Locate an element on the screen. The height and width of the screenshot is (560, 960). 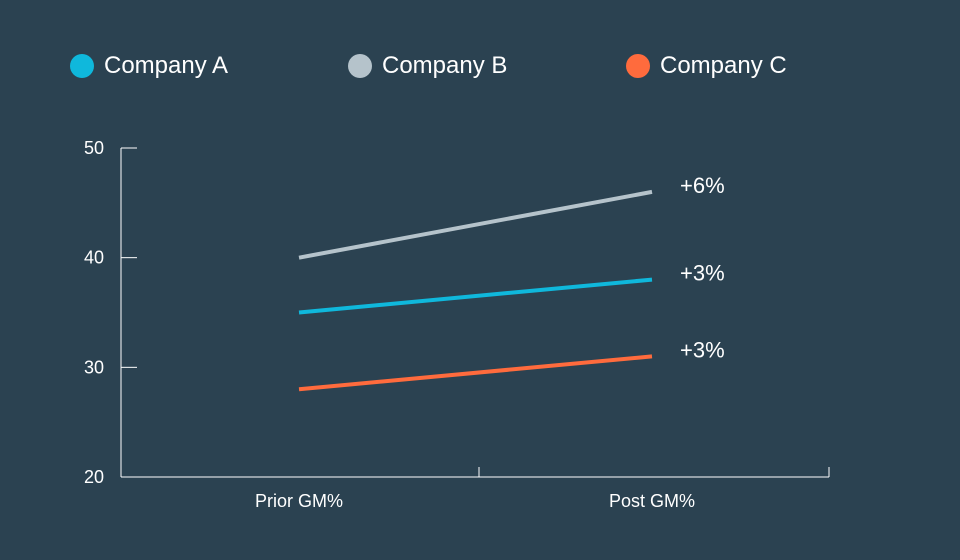
x-tick-label: Post GM% is located at coordinates (652, 501).